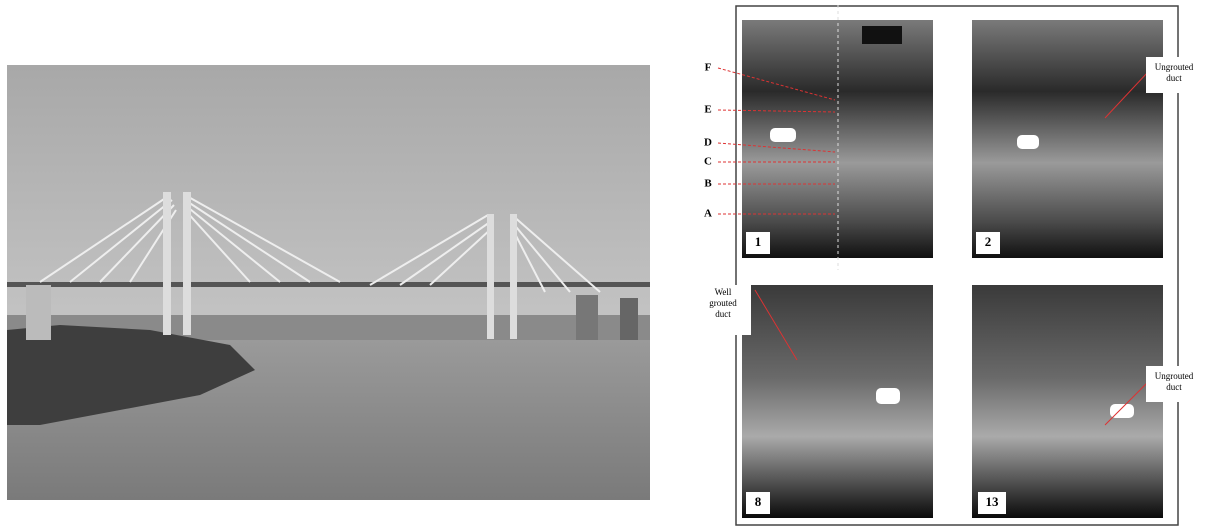  I want to click on panel-number: 2, so click(988, 241).